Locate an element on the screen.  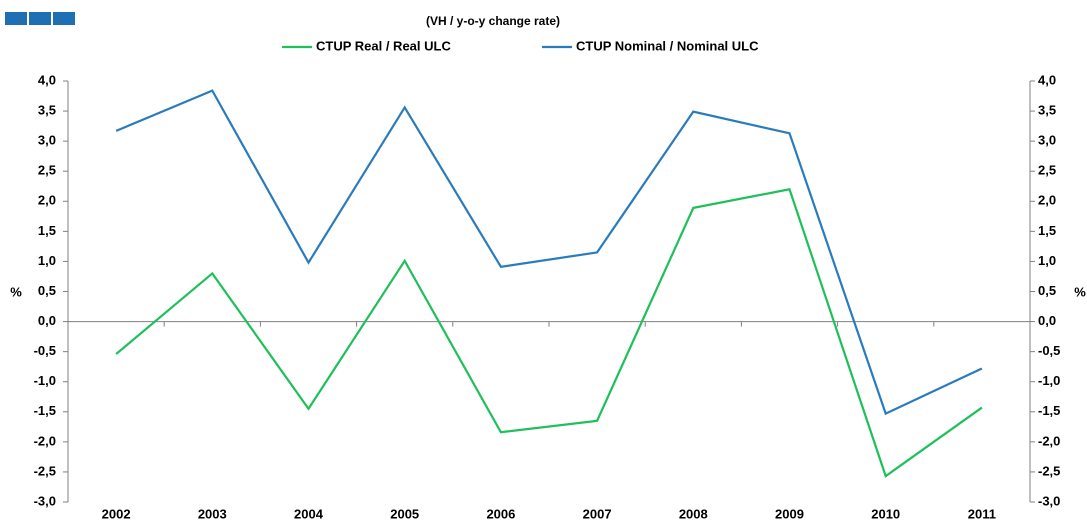
legend-label: CTUP Nominal / Nominal ULC is located at coordinates (667, 45).